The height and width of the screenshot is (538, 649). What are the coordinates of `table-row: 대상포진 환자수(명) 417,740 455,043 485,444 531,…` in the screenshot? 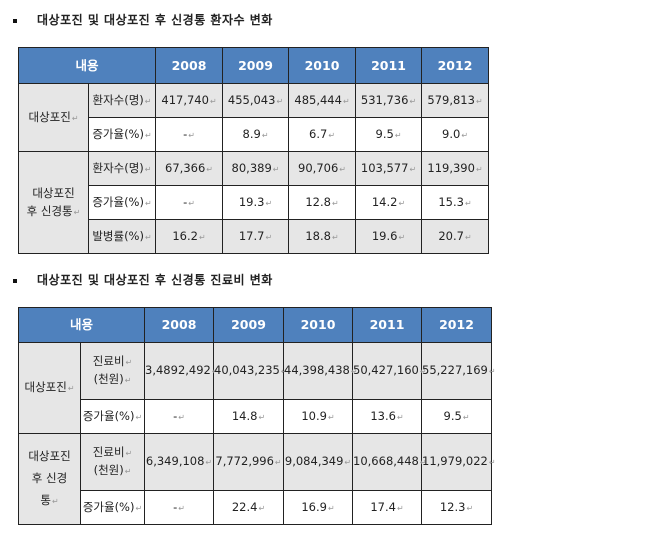 It's located at (254, 117).